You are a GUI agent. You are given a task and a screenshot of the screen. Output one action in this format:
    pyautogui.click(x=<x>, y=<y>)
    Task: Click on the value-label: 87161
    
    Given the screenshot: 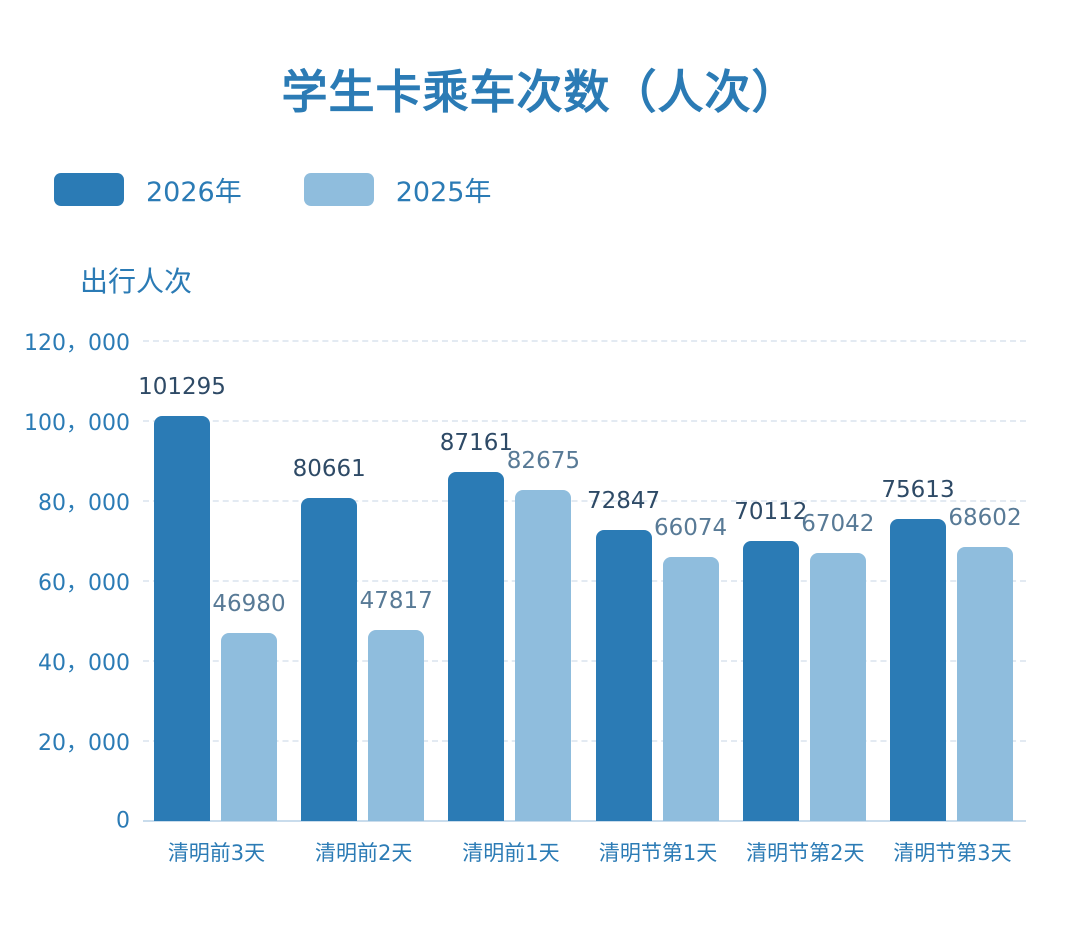 What is the action you would take?
    pyautogui.click(x=476, y=443)
    